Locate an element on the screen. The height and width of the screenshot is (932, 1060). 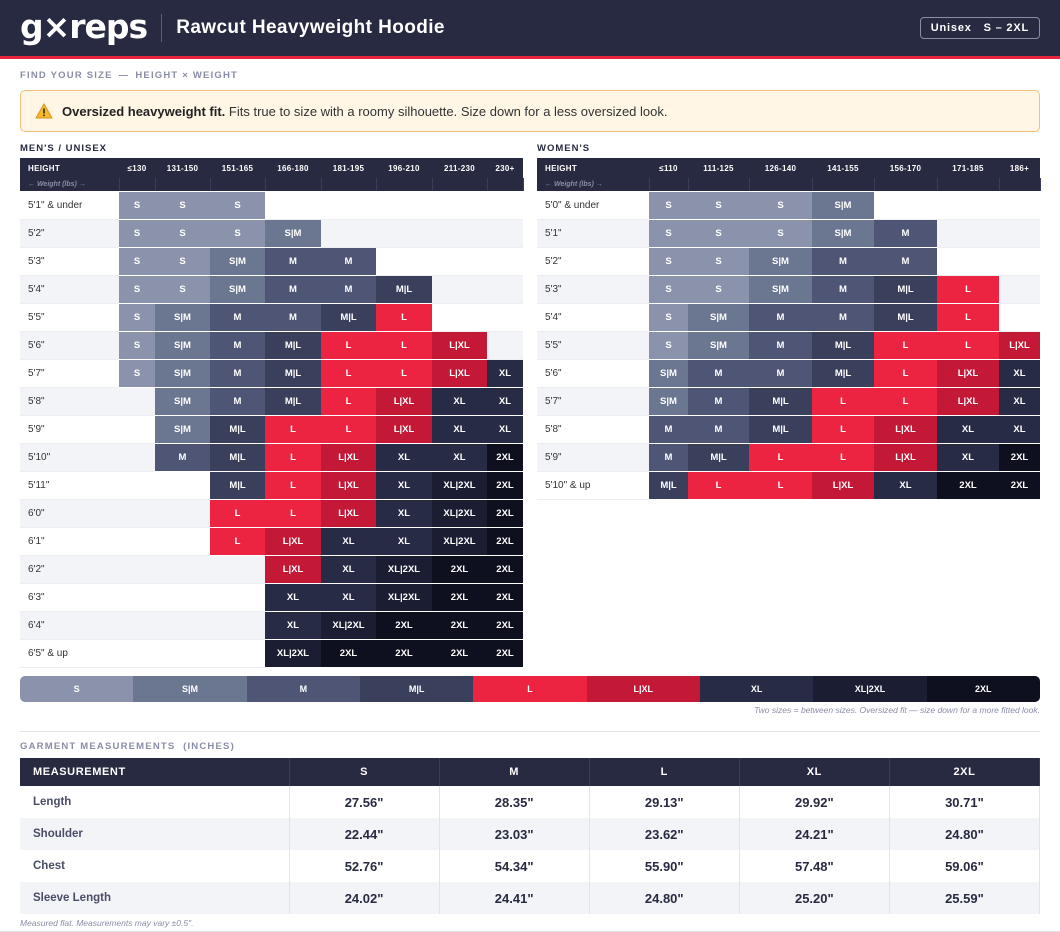
legend-swatch: XL|2XL is located at coordinates (870, 689).